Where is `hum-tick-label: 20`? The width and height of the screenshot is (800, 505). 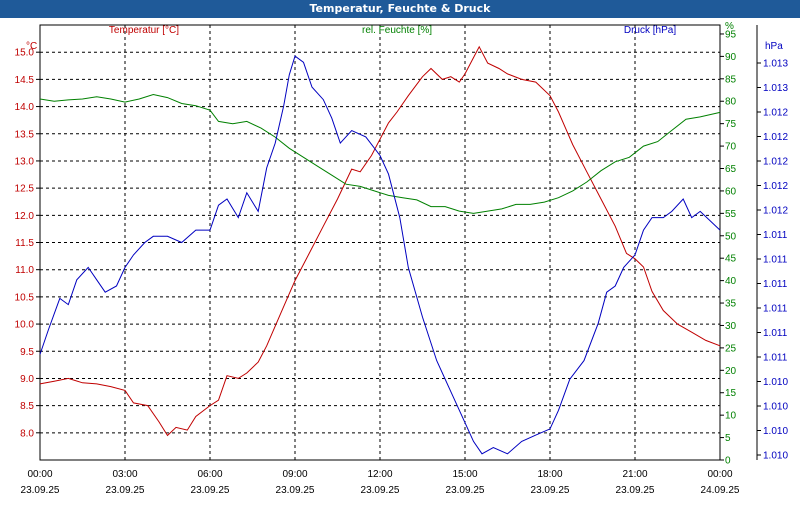
hum-tick-label: 20 is located at coordinates (731, 371).